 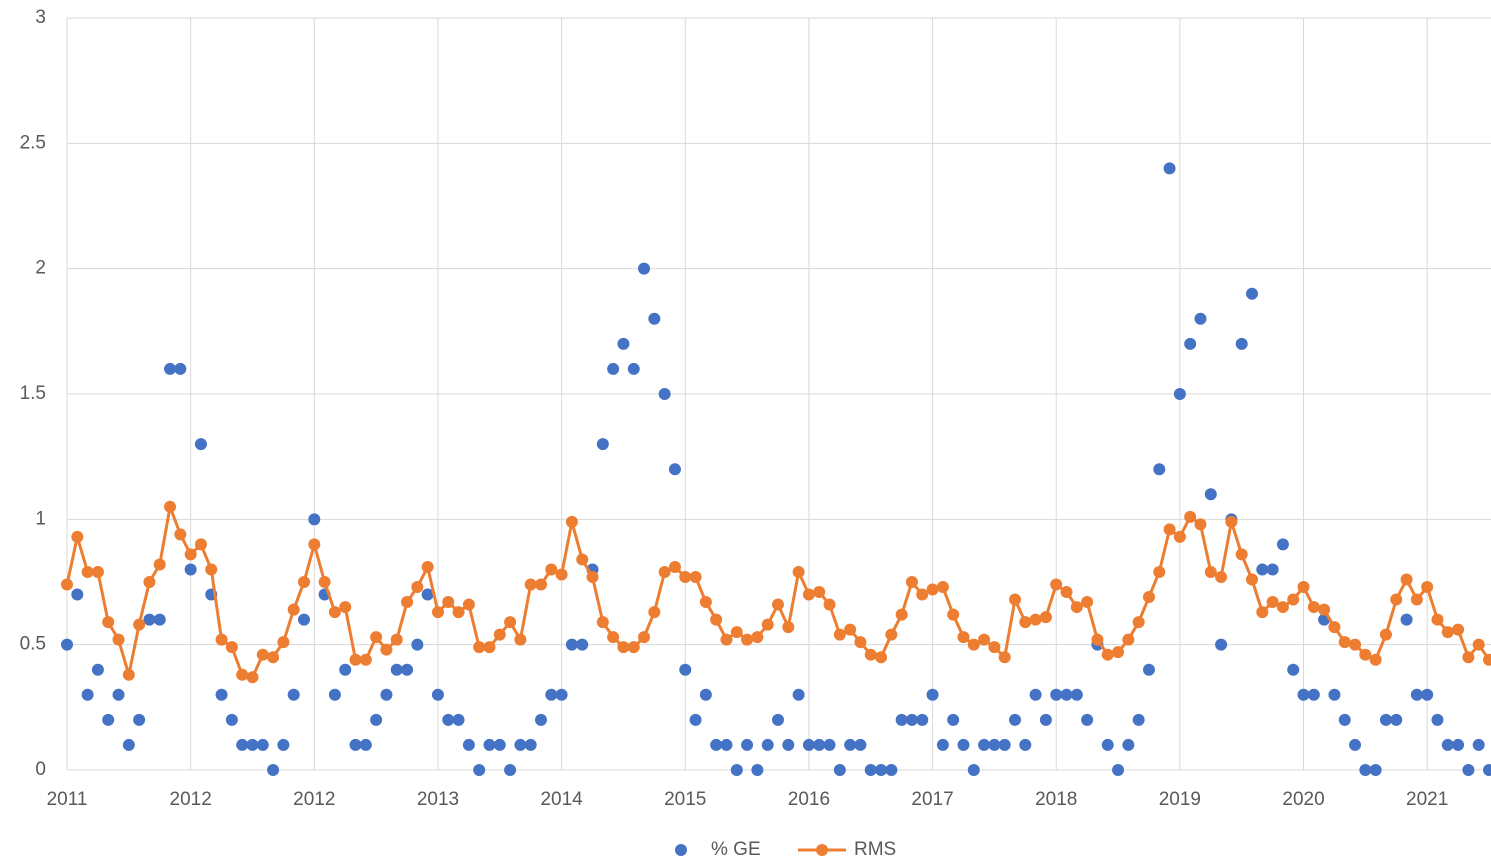 What do you see at coordinates (685, 799) in the screenshot?
I see `x-tick-label: 2015` at bounding box center [685, 799].